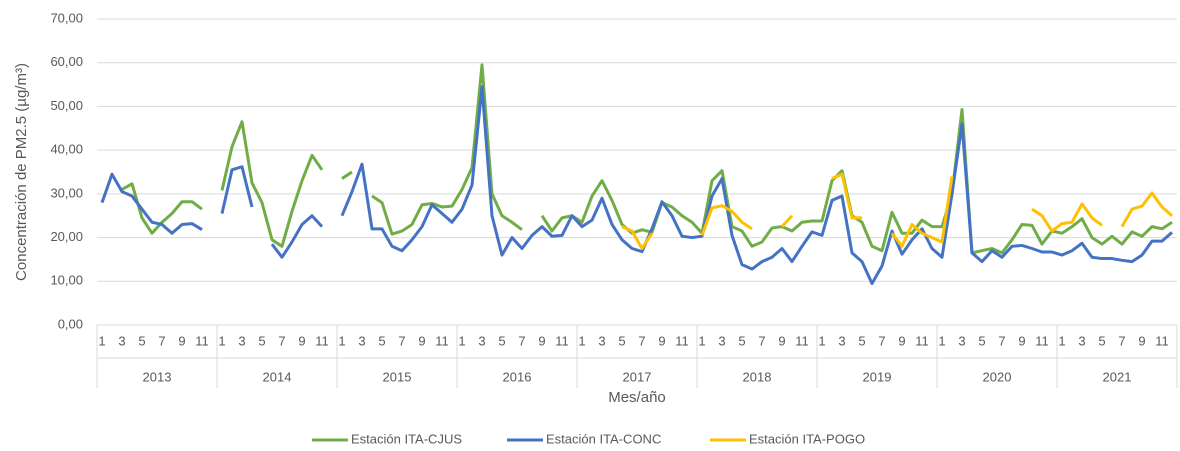 The height and width of the screenshot is (451, 1180). What do you see at coordinates (897, 211) in the screenshot?
I see `series-line` at bounding box center [897, 211].